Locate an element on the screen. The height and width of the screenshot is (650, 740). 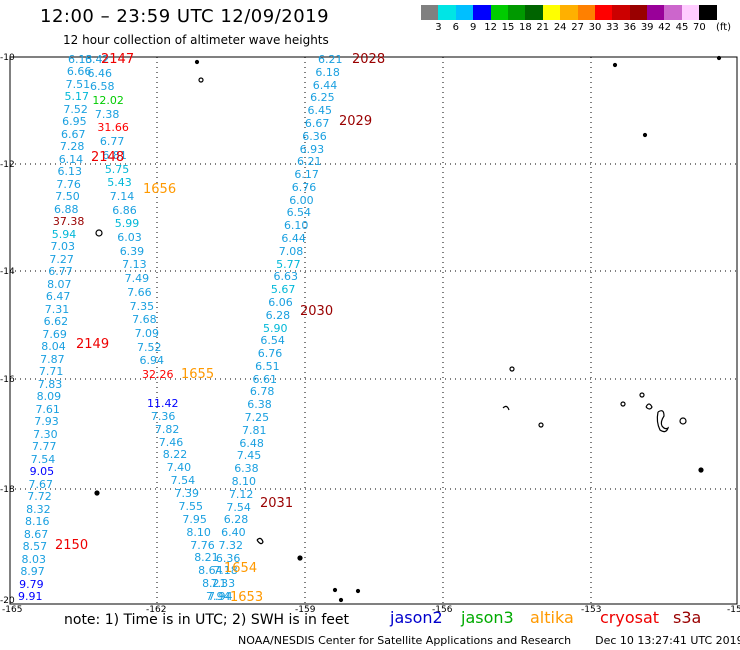
pass-number-label: 2147 is located at coordinates (118, 59).